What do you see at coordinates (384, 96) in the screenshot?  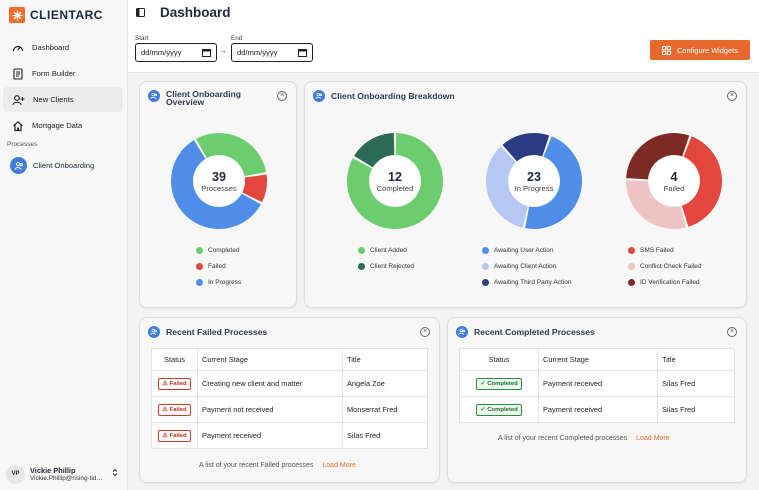 I see `card-header: Client Onboarding Breakdown` at bounding box center [384, 96].